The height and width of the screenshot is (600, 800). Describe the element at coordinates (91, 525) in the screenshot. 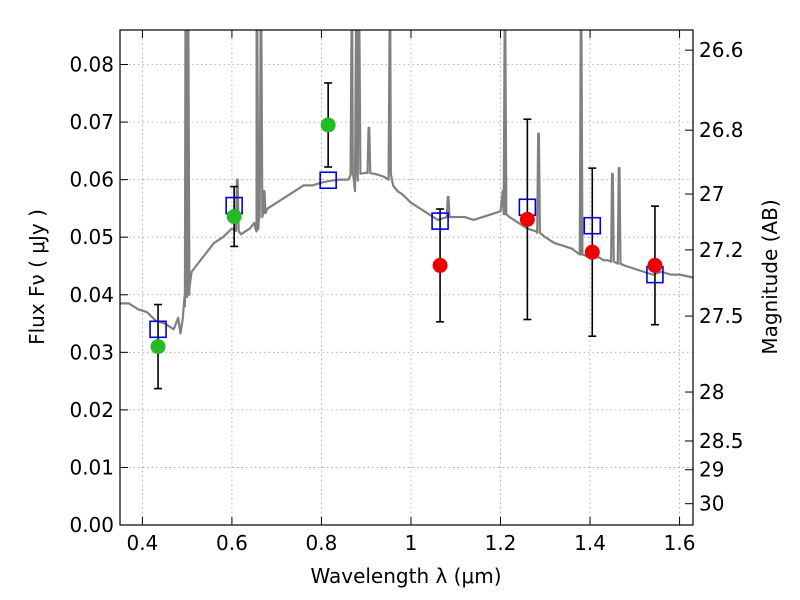

I see `y-tick-label: 0.00` at that location.